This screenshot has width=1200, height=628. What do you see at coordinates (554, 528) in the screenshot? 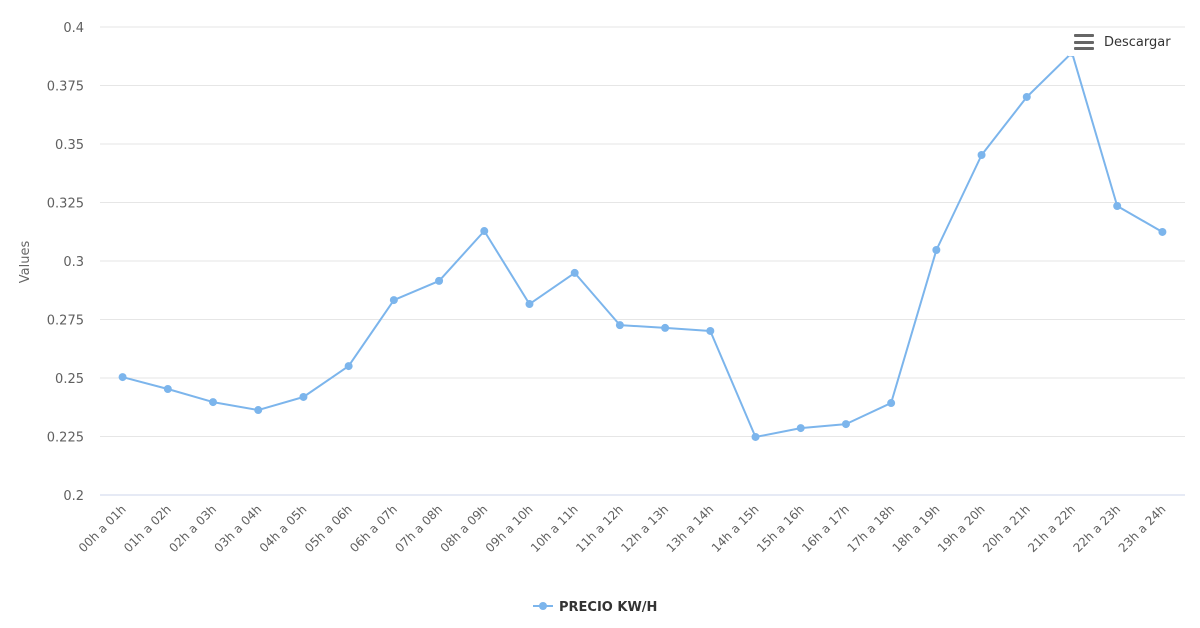
I see `x-tick-label: 10h a 11h` at bounding box center [554, 528].